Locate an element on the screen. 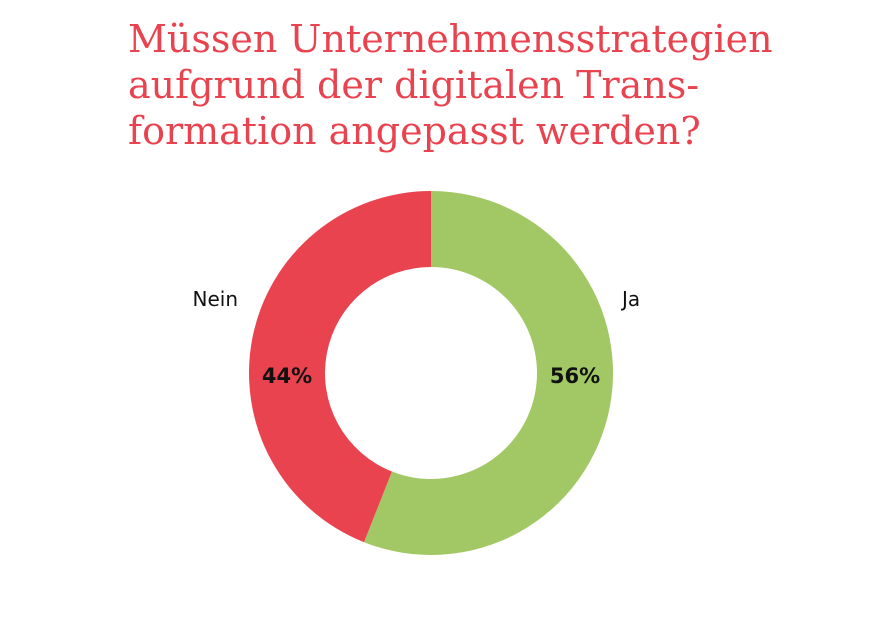 This screenshot has width=887, height=619. slice-label-ja: Ja is located at coordinates (630, 299).